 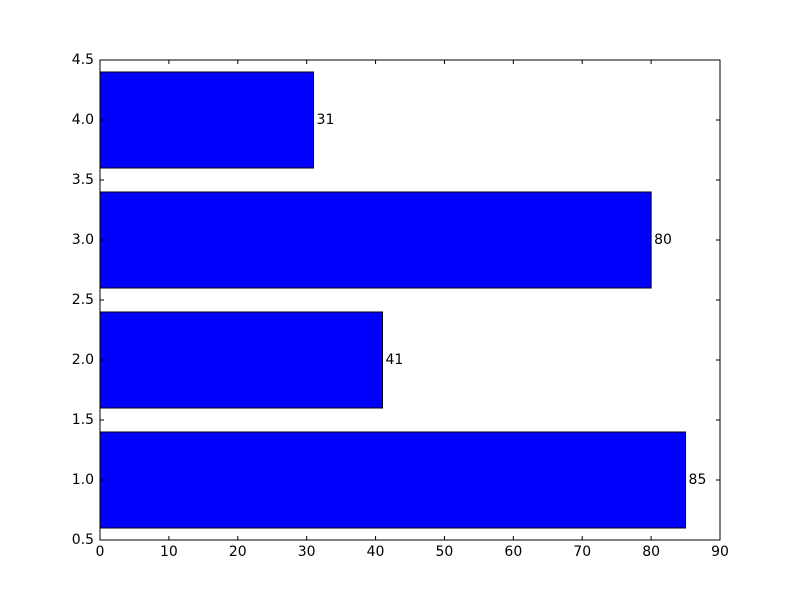 I want to click on y-tick-label: 3.0, so click(x=83, y=240).